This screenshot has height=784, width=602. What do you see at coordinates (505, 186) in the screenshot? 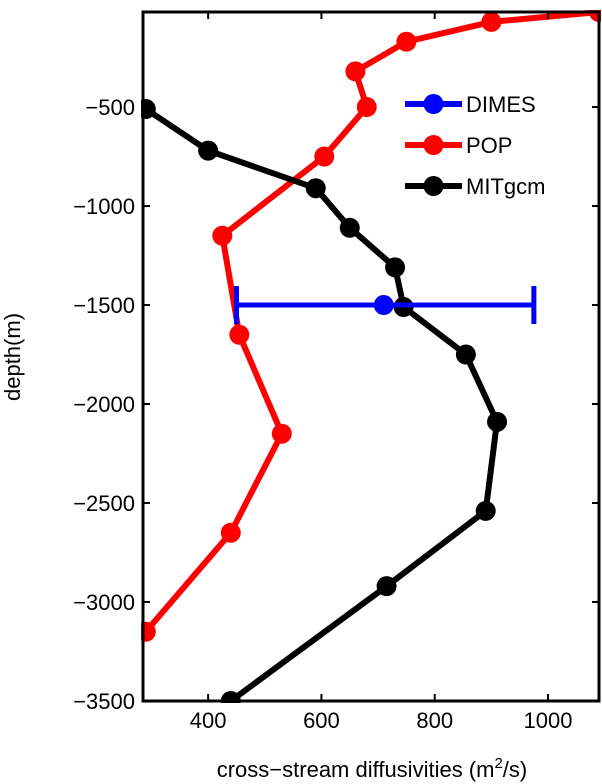
I see `legend-label: MITgcm` at bounding box center [505, 186].